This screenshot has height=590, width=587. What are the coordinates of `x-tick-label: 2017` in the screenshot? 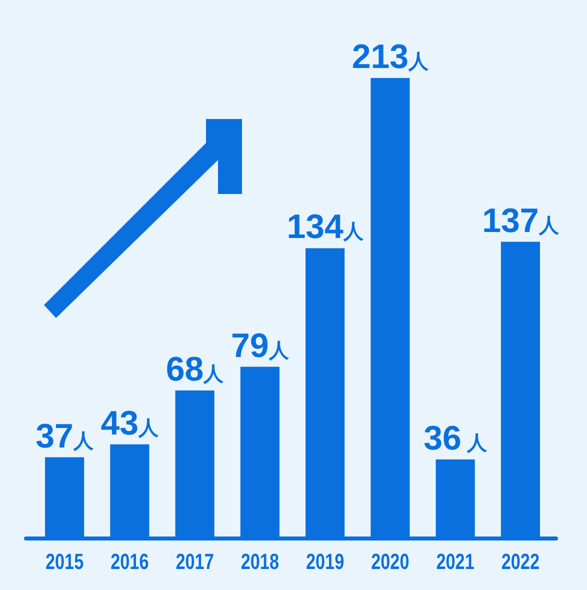 It's located at (195, 562).